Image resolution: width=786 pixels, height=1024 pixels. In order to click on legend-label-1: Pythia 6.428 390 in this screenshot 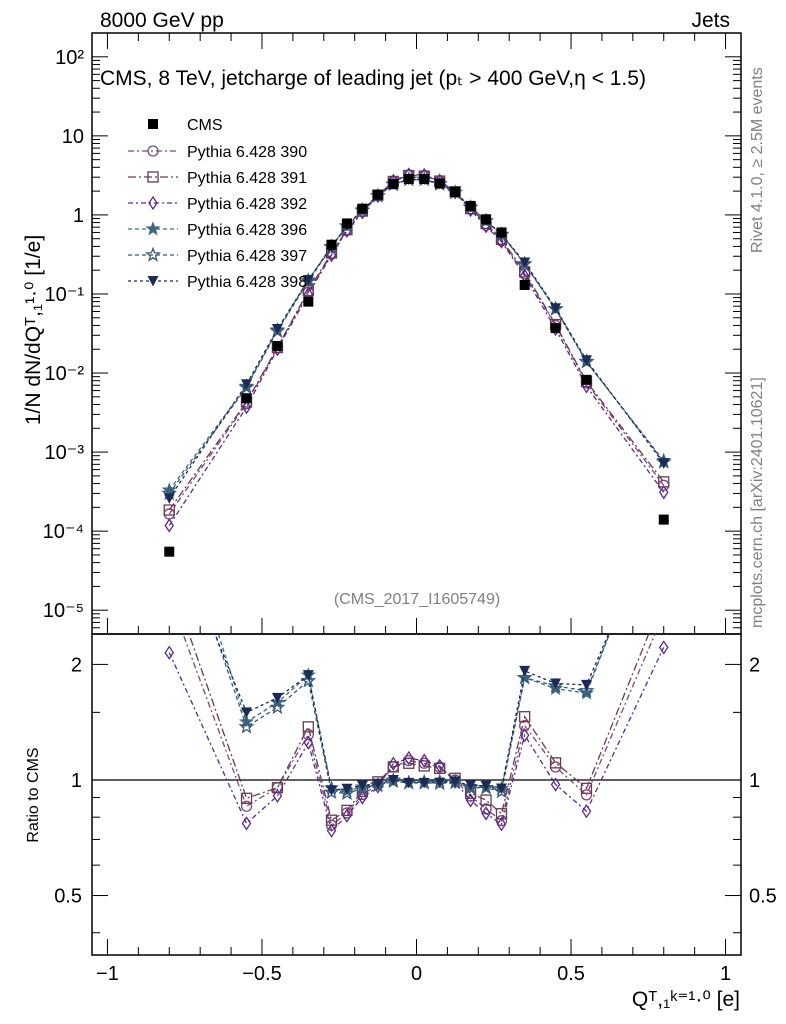, I will do `click(247, 152)`.